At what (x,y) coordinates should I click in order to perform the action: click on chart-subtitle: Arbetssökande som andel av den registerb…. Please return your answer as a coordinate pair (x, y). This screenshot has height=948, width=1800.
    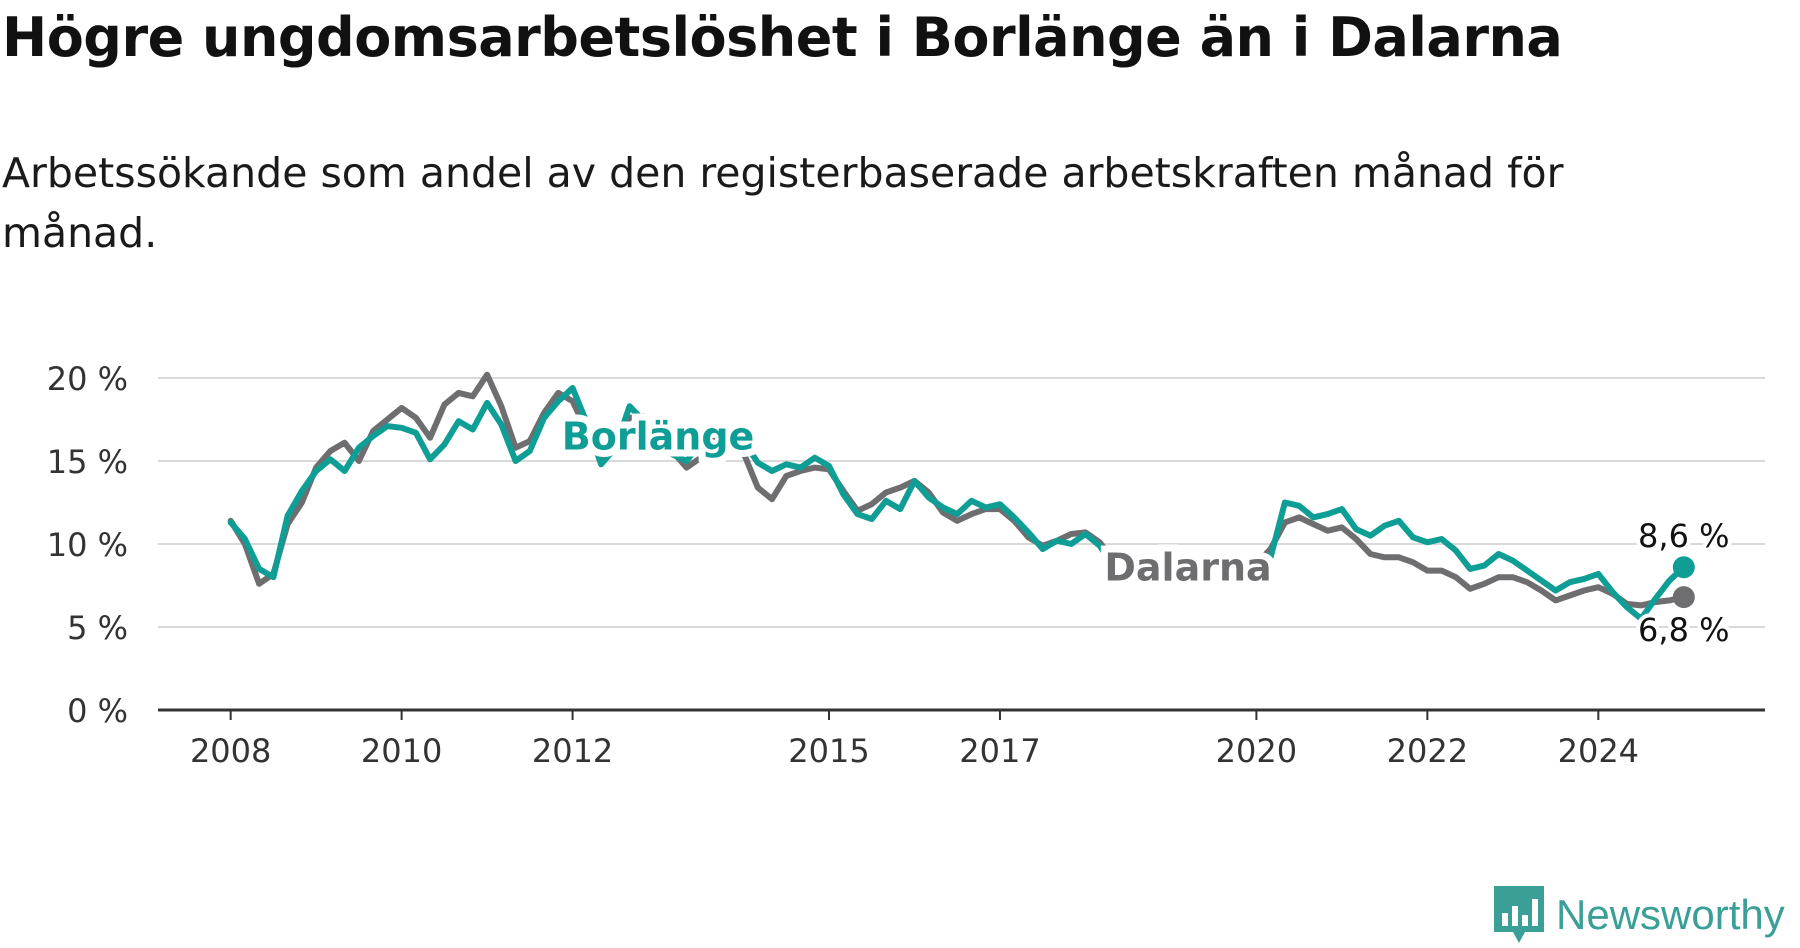
    Looking at the image, I should click on (783, 203).